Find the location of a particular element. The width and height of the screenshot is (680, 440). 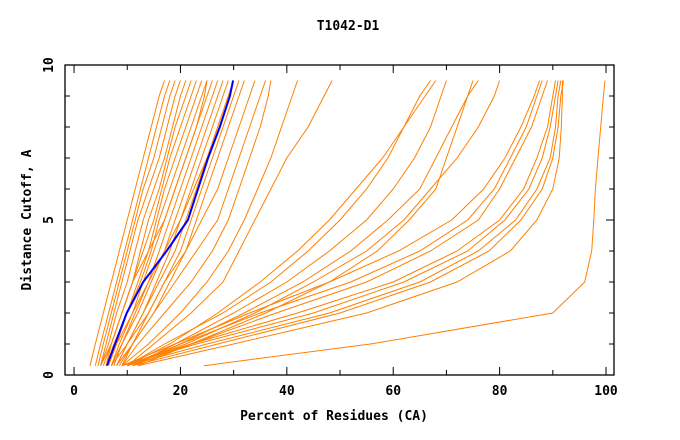

x-axis-label: Percent of Residues (CA) is located at coordinates (334, 416).